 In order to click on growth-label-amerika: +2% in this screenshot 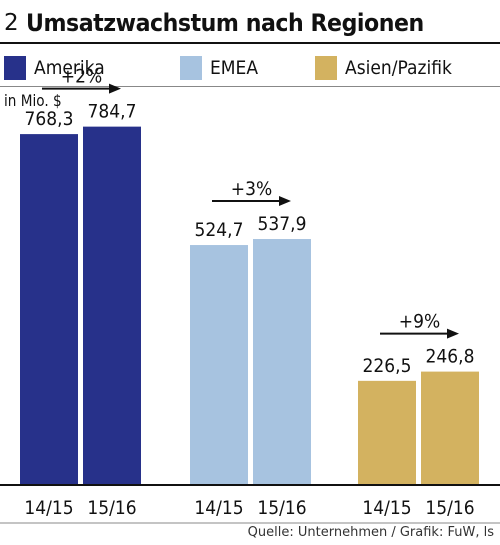, I will do `click(81, 77)`.